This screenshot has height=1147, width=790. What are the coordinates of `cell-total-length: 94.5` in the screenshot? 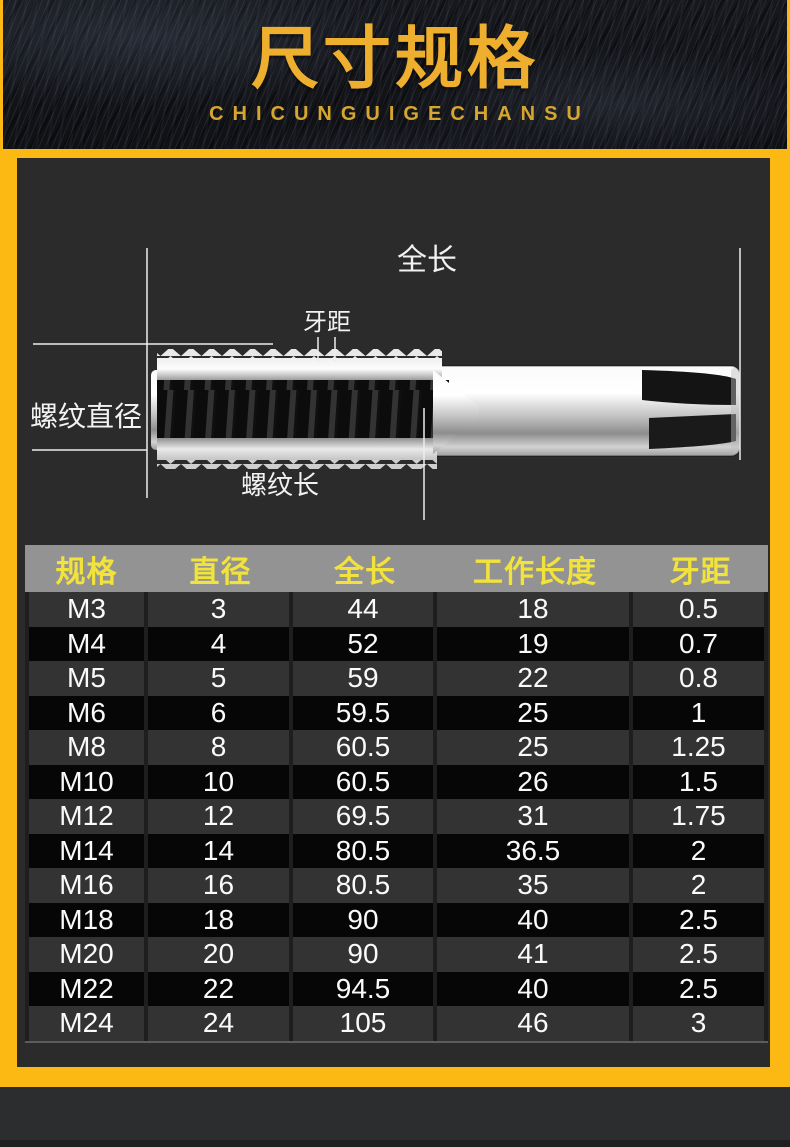 It's located at (365, 988).